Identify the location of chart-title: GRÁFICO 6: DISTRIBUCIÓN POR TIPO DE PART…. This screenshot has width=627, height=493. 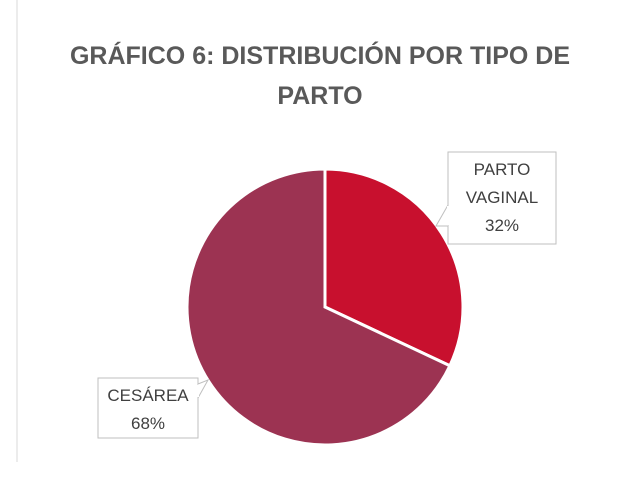
(320, 76).